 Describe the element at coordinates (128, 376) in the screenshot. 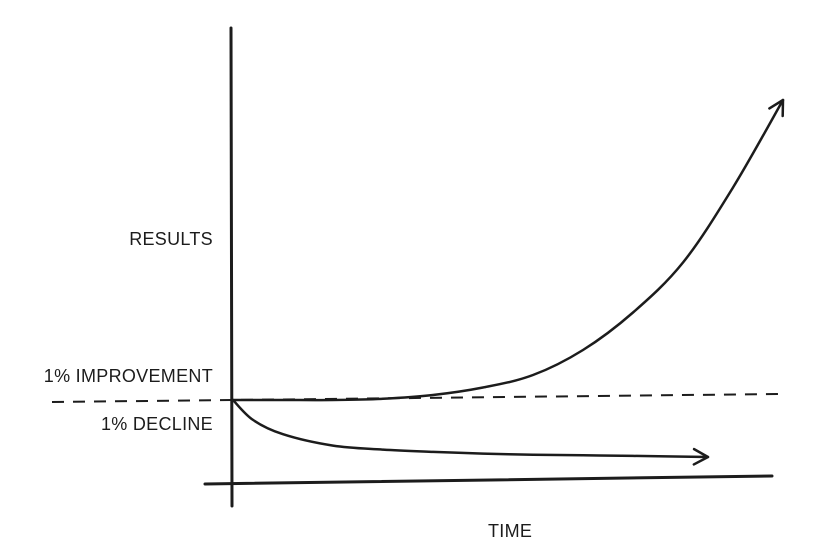

I see `improvement-label: 1% IMPROVEMENT` at that location.